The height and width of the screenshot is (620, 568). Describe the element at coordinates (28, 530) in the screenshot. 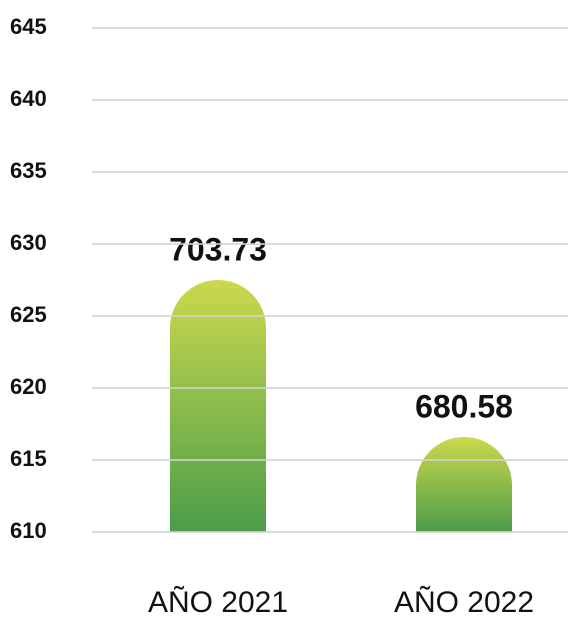

I see `y-tick-label: 610` at that location.